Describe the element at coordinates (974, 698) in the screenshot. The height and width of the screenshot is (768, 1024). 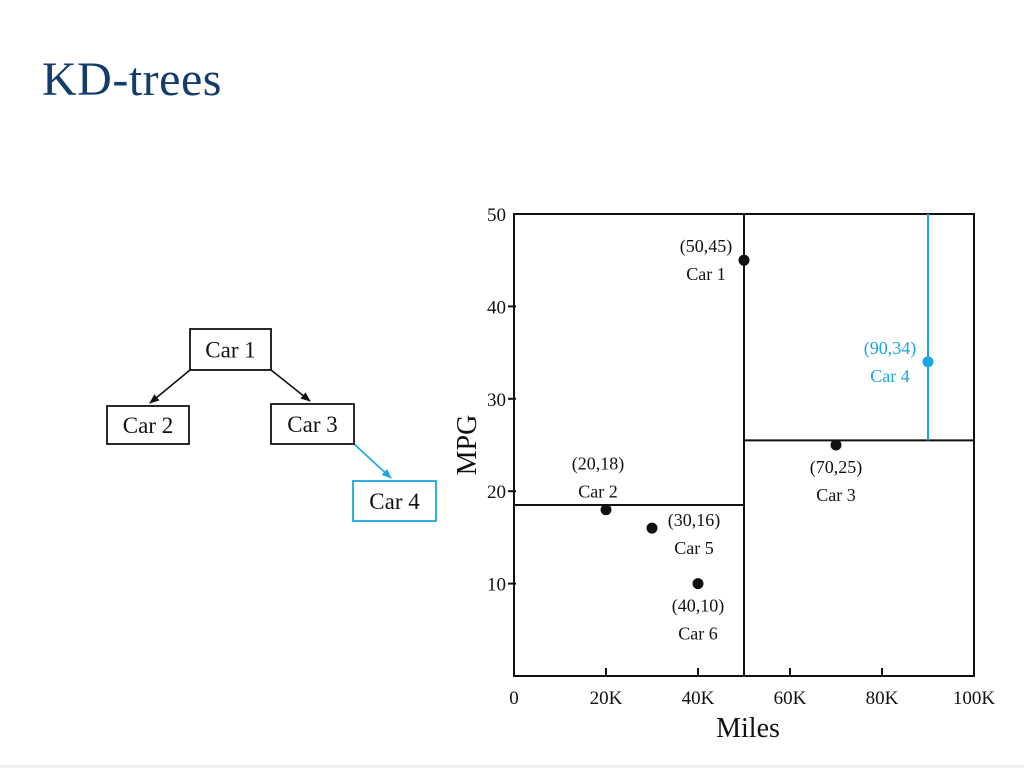
I see `x-tick-label: 100K` at that location.